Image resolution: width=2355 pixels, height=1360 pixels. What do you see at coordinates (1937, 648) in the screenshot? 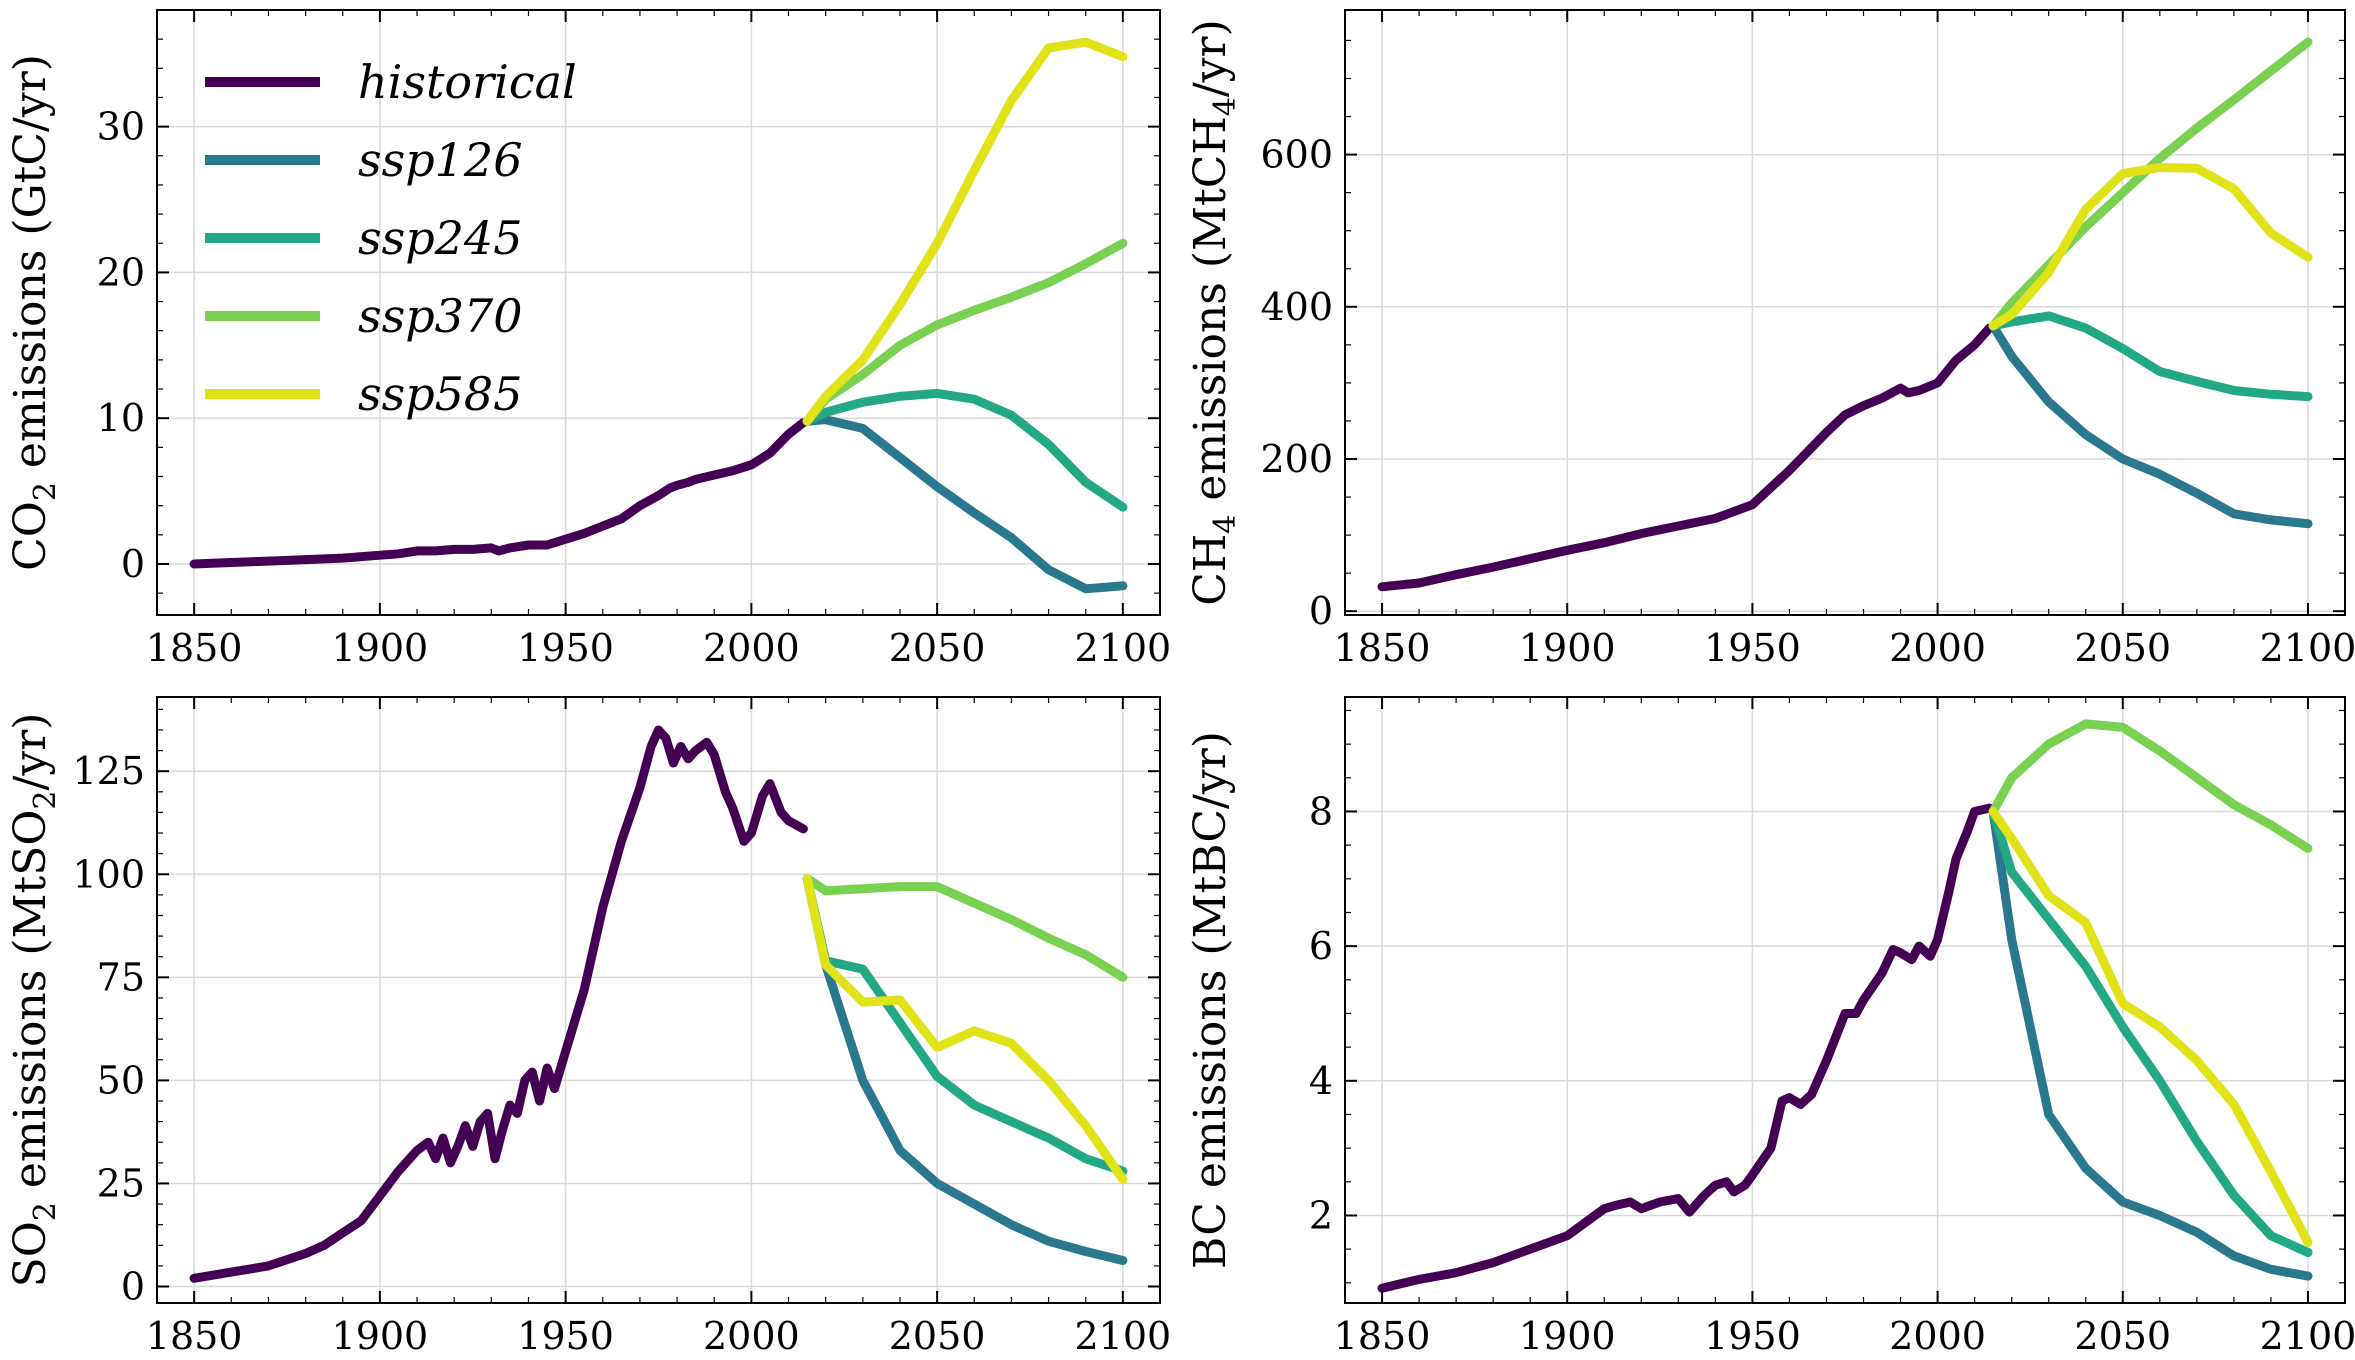
I see `ch4-xtick-label: 2000` at bounding box center [1937, 648].